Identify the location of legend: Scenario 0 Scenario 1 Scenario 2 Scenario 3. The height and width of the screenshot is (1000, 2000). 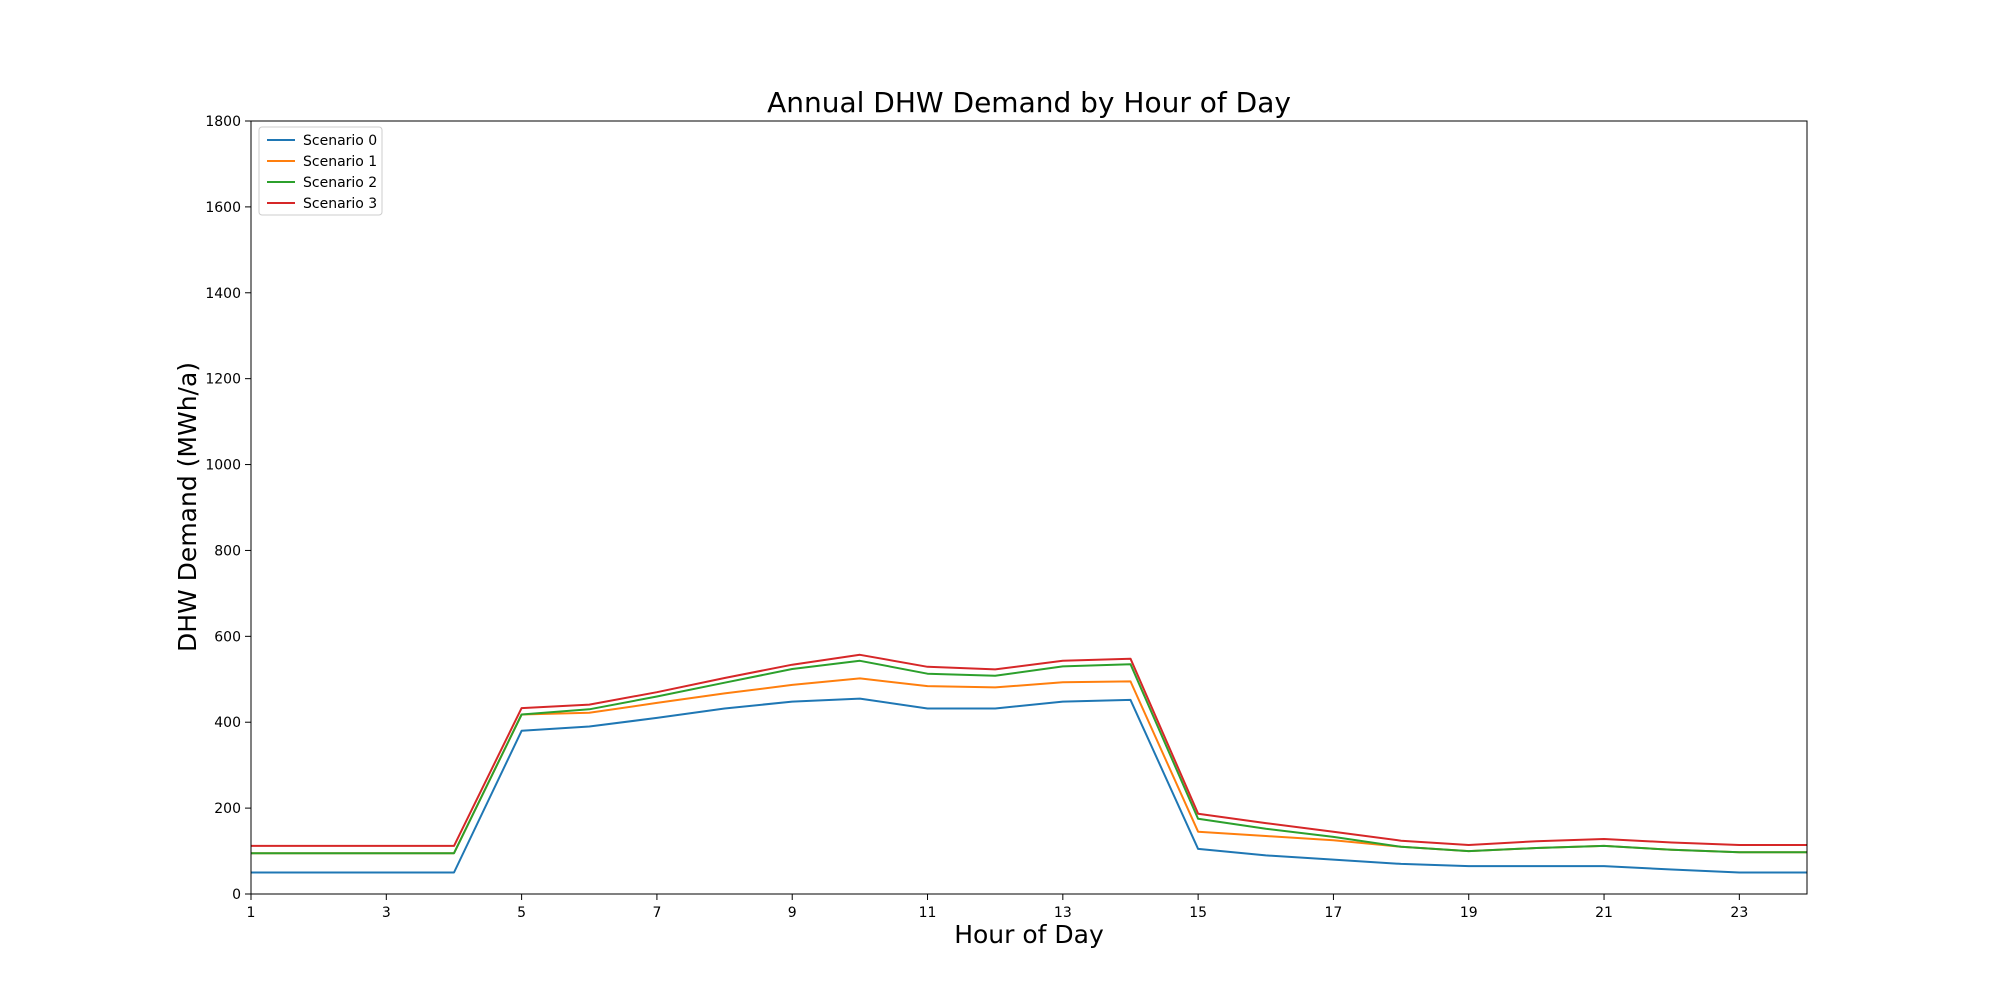
(320, 171).